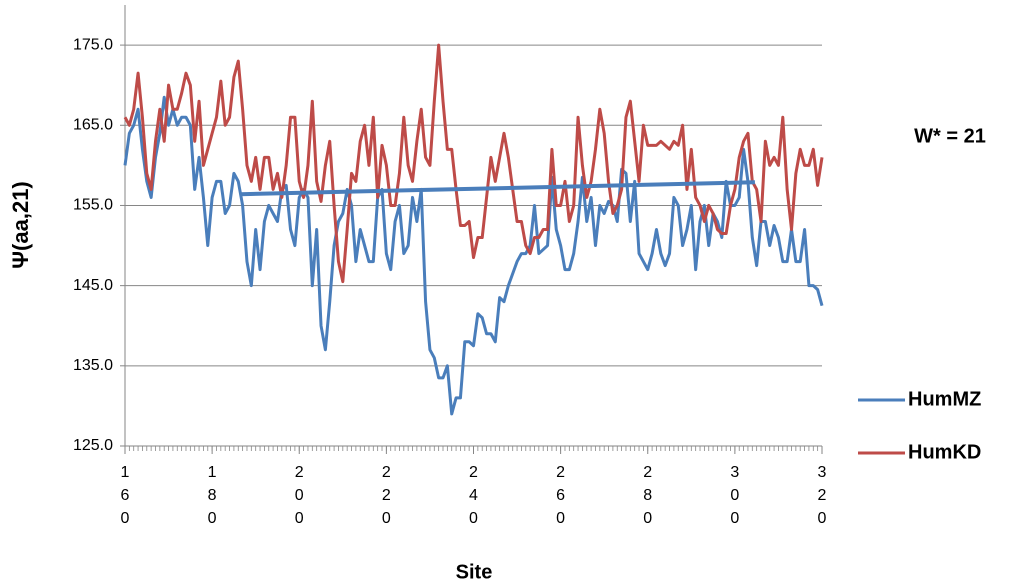  I want to click on x-tick-label: 240, so click(473, 495).